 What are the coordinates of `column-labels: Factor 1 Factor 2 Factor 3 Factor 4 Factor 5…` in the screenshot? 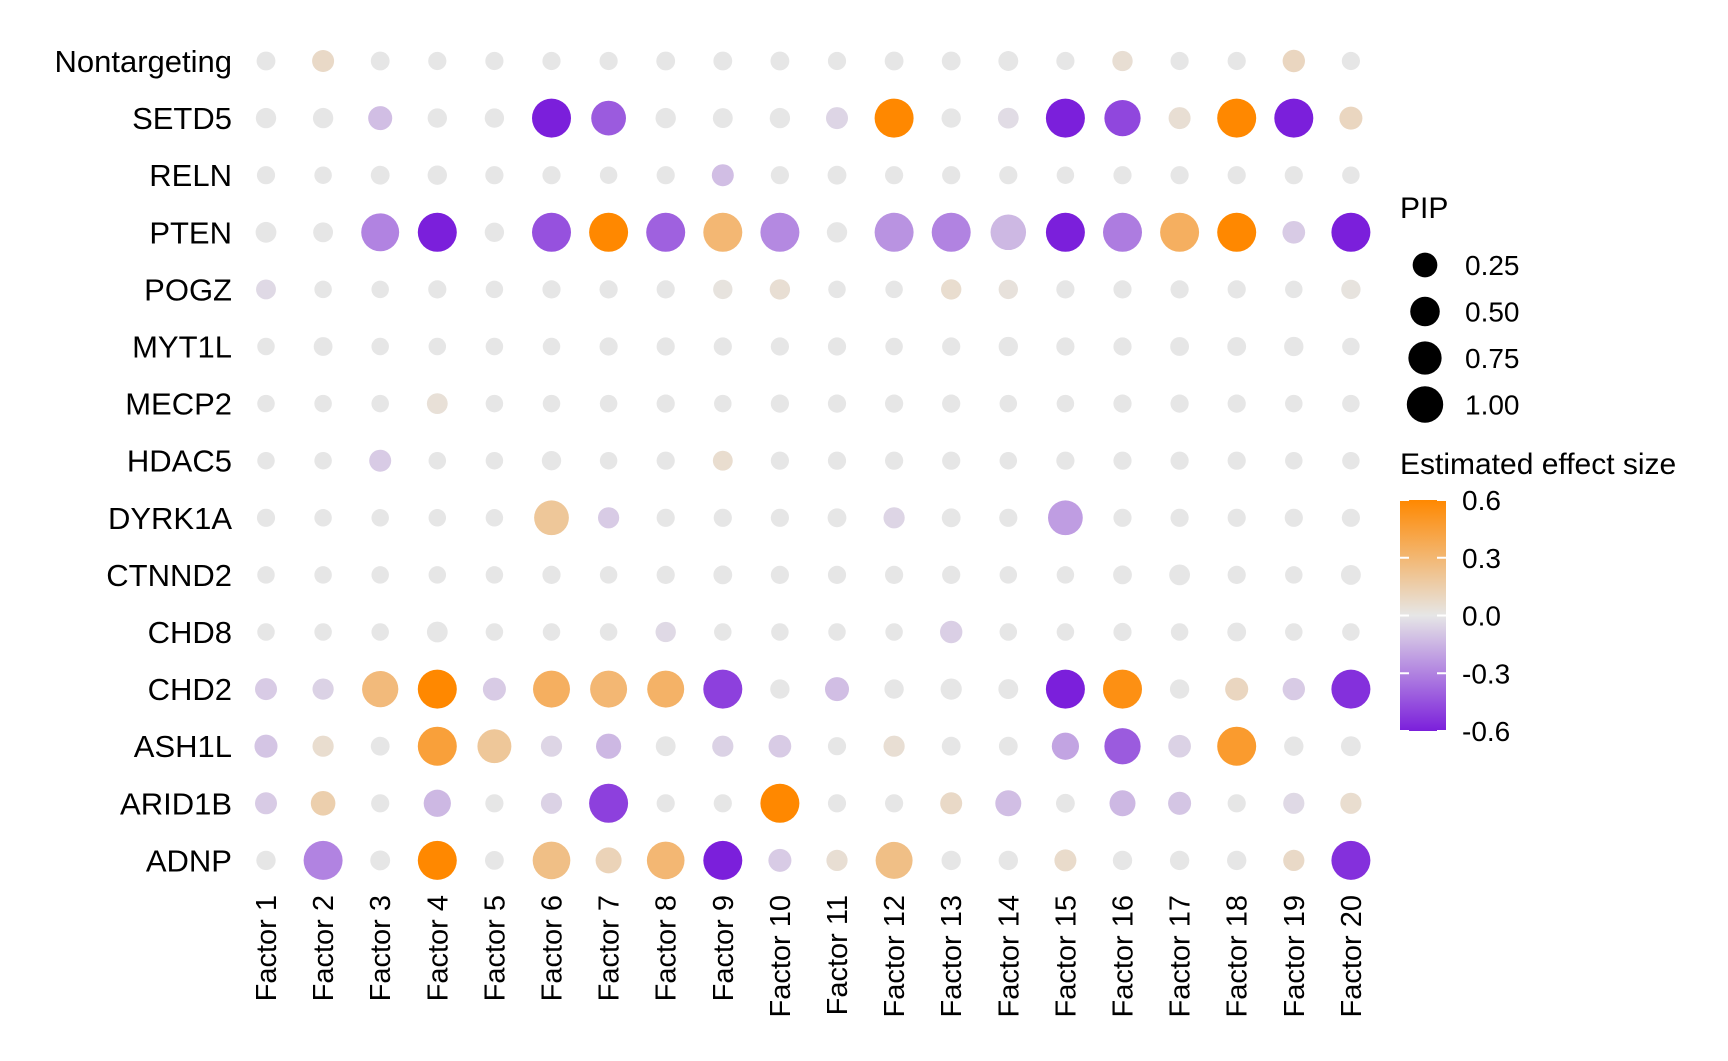 It's located at (809, 956).